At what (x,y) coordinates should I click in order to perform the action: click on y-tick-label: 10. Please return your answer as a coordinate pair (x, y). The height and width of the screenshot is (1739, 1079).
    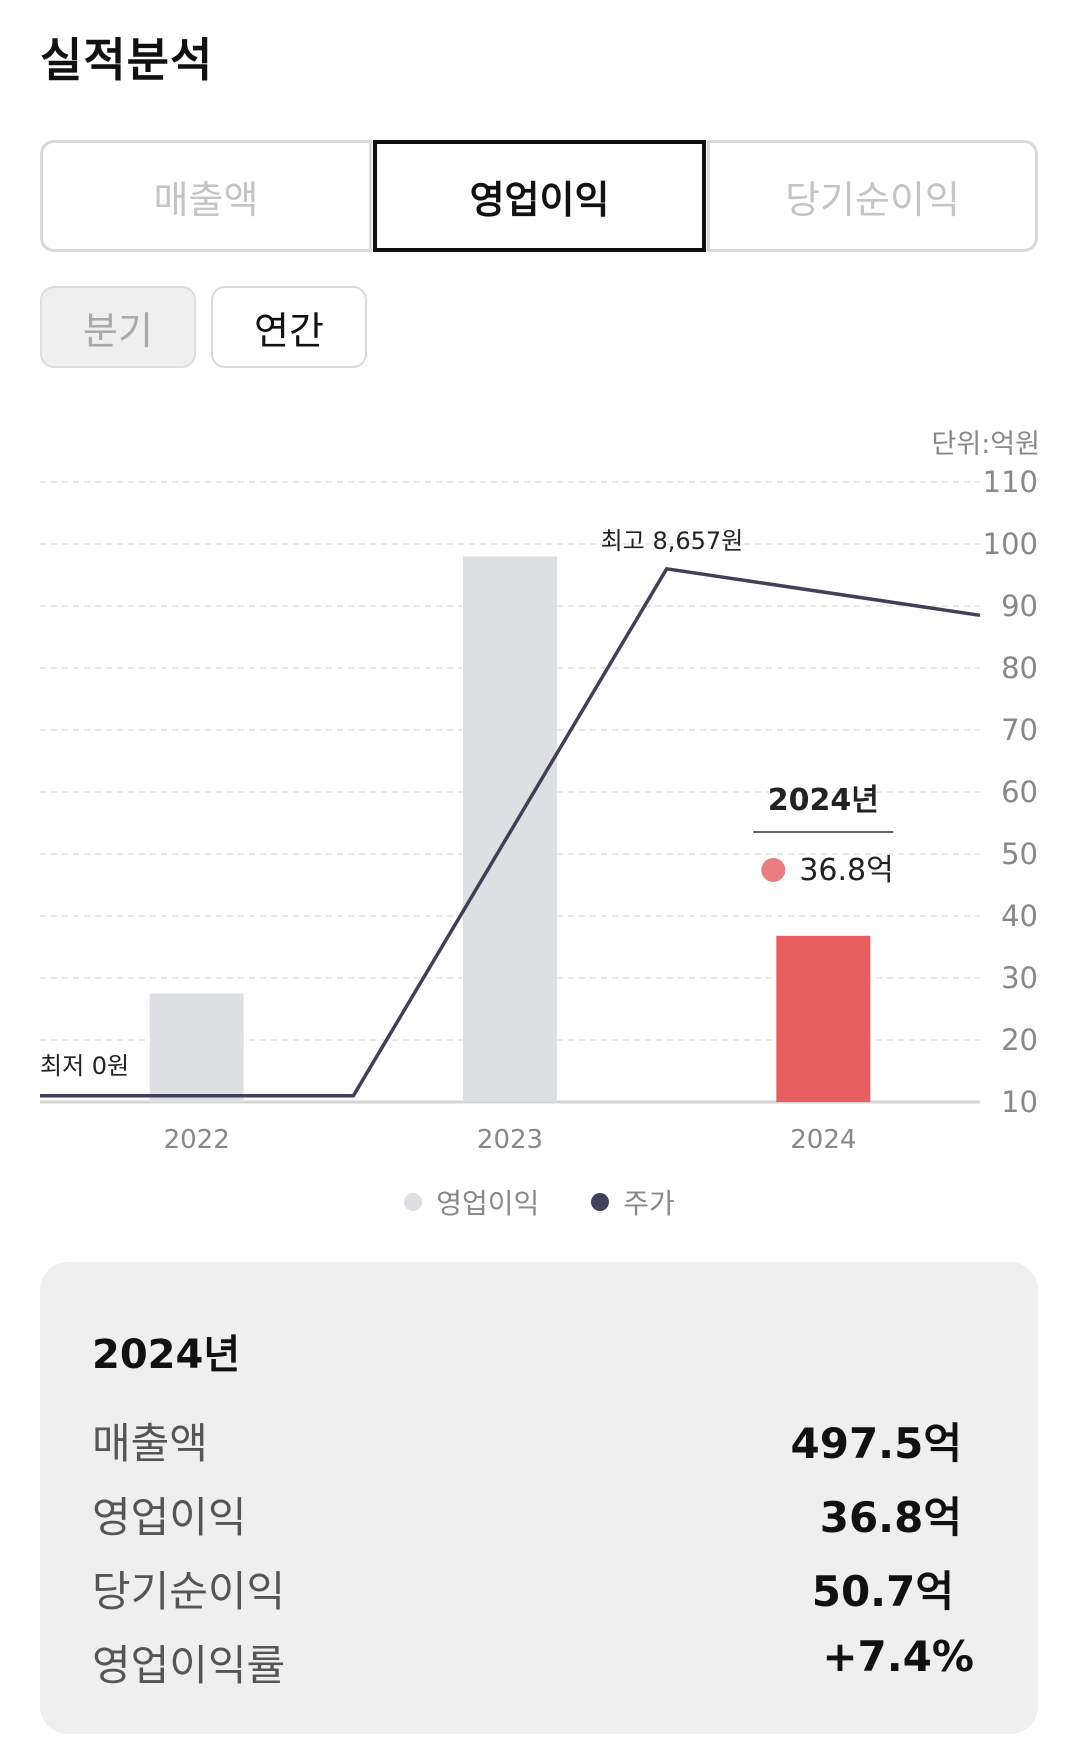
    Looking at the image, I should click on (1019, 1102).